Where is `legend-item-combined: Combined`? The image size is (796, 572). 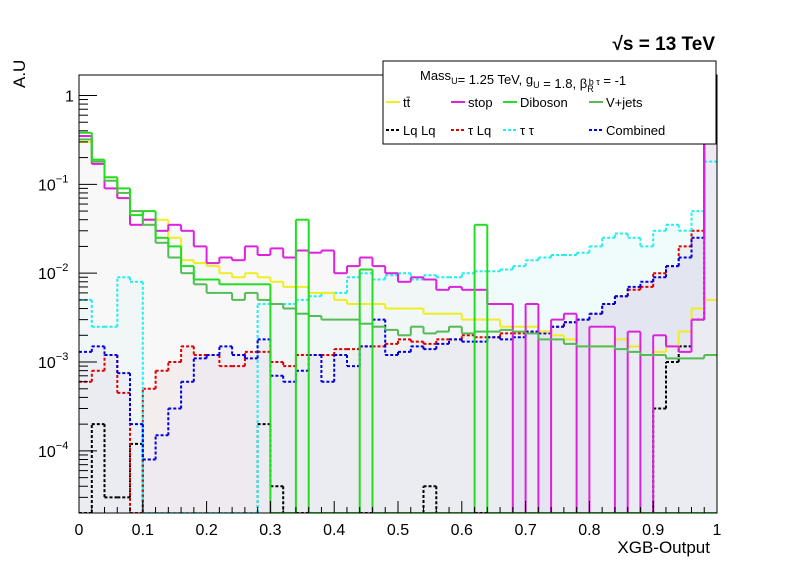 legend-item-combined: Combined is located at coordinates (627, 130).